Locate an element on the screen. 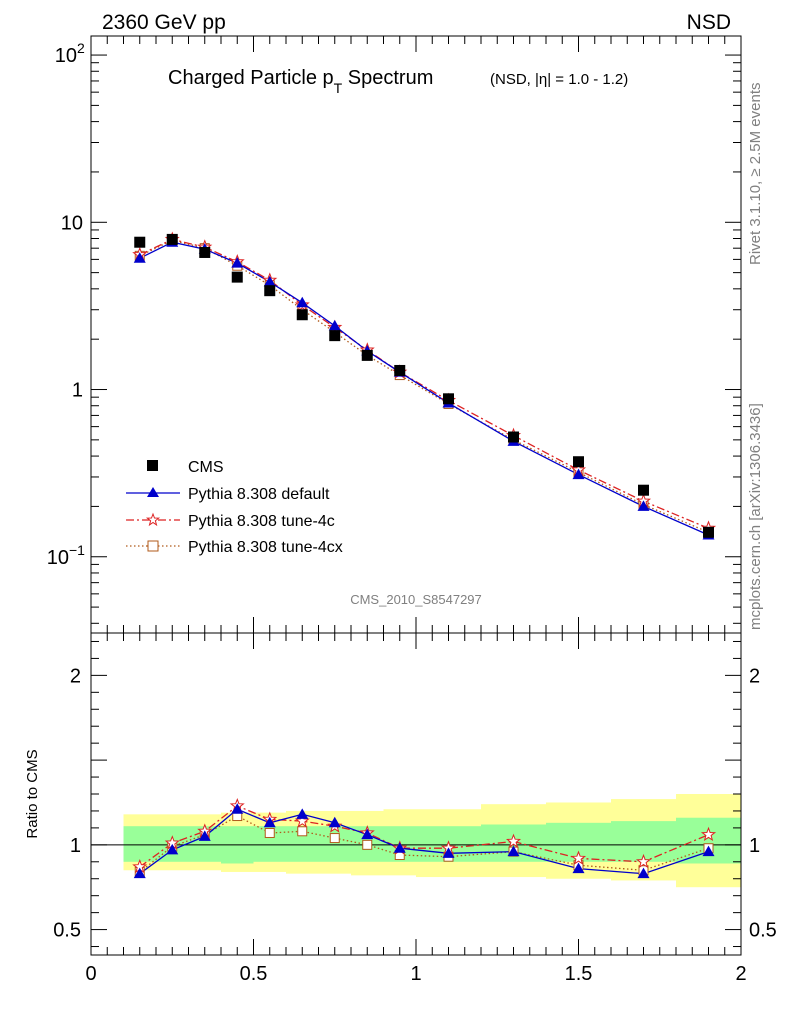 Image resolution: width=786 pixels, height=1024 pixels. legend-tune4cx-label: Pythia 8.308 tune-4cx is located at coordinates (265, 547).